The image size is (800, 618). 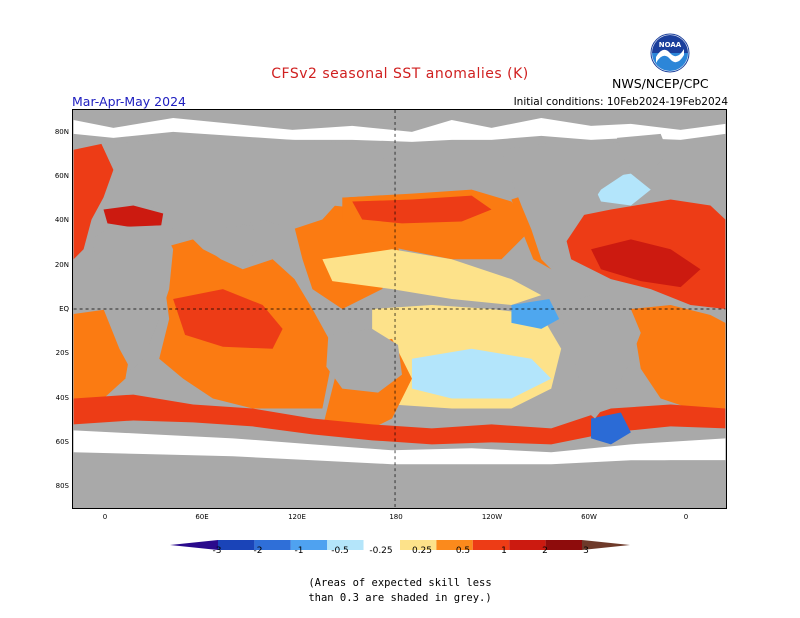 I want to click on lat-label: 40S, so click(x=62, y=398).